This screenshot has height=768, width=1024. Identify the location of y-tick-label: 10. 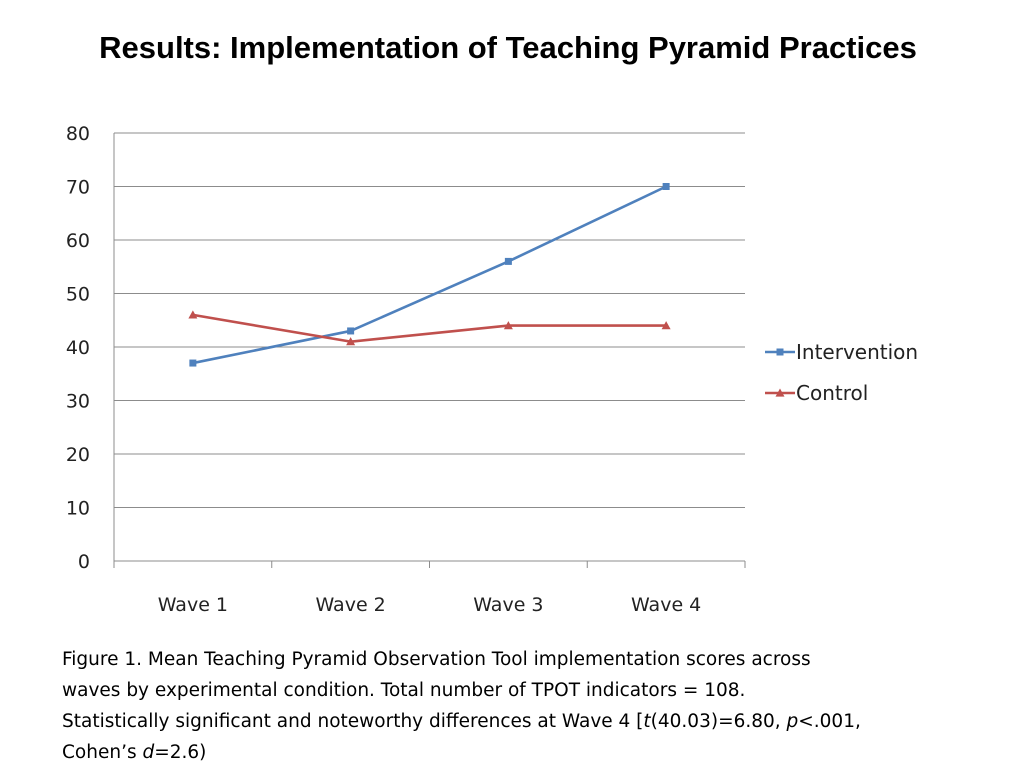
(78, 509).